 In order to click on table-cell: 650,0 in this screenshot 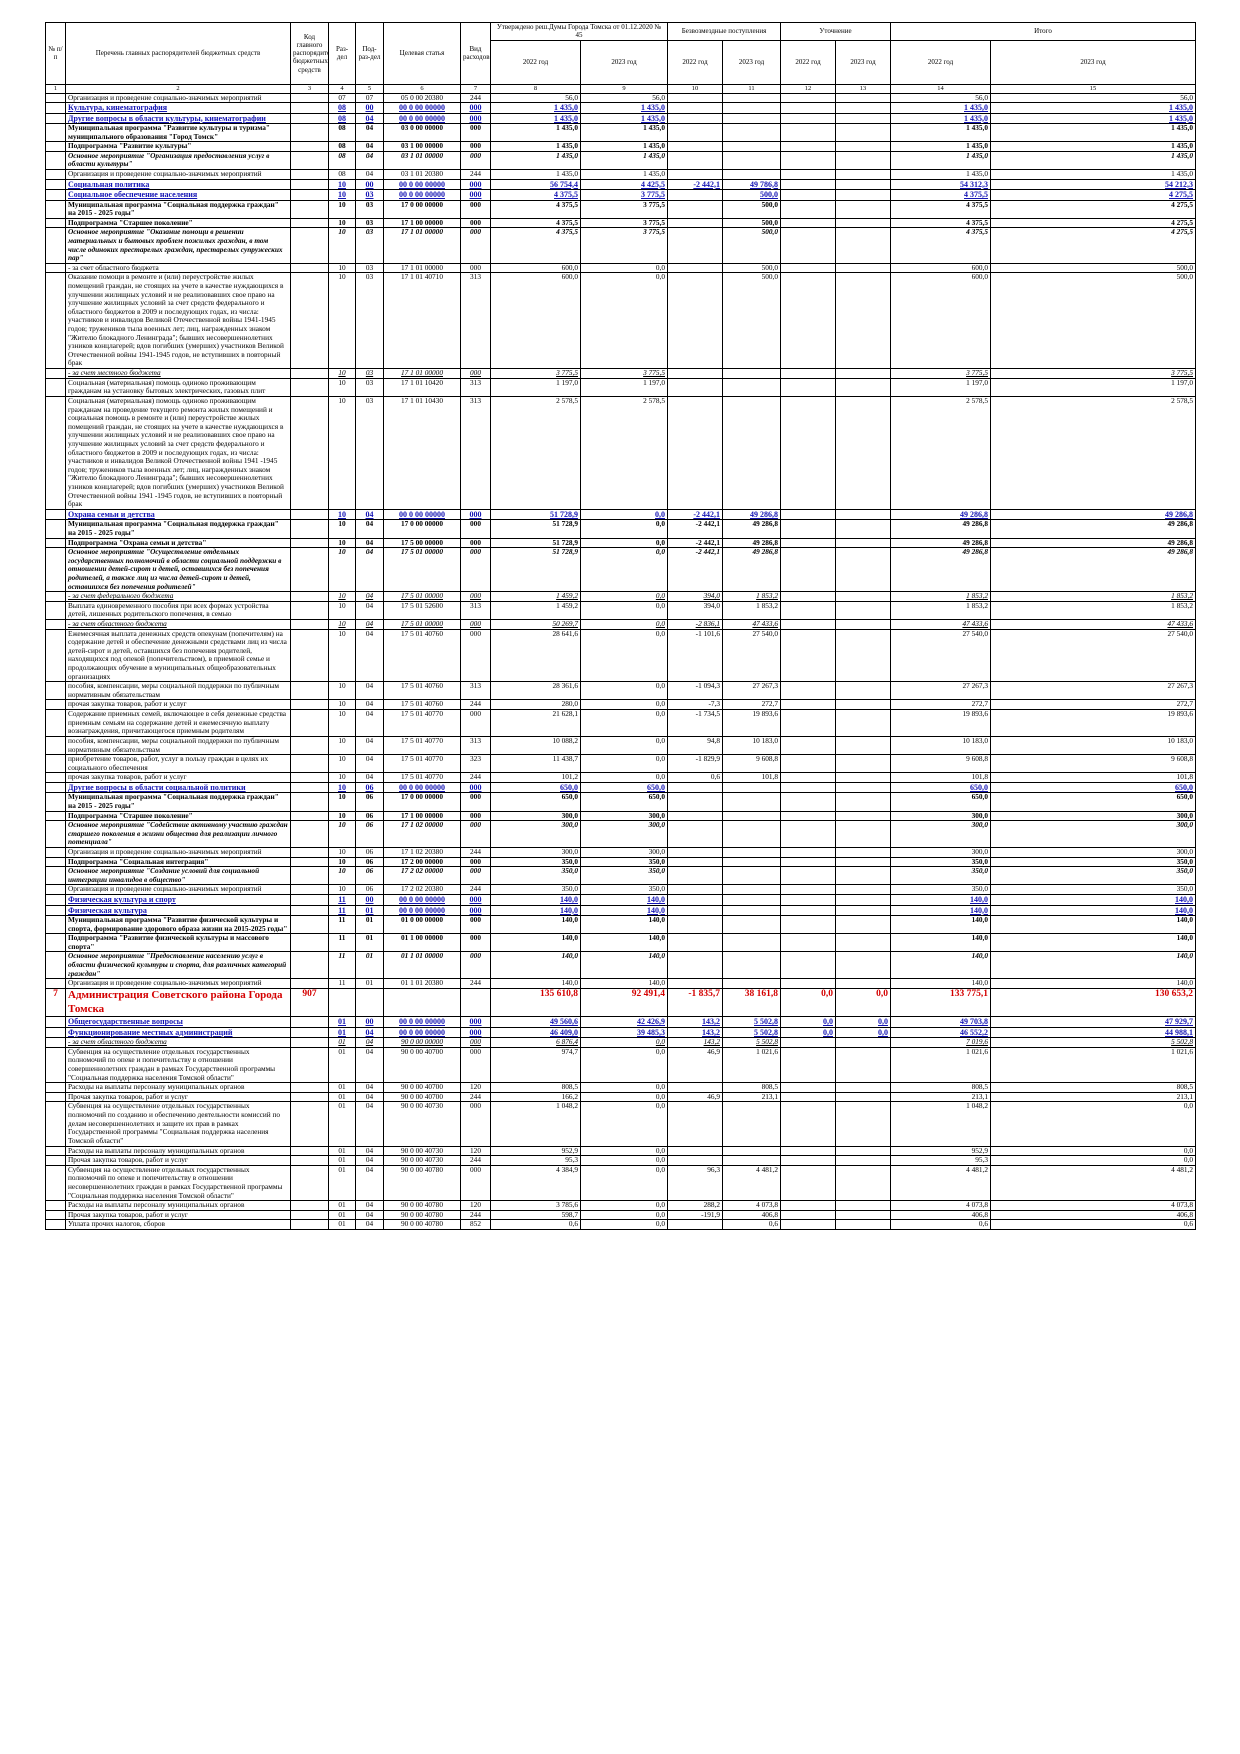, I will do `click(624, 802)`.